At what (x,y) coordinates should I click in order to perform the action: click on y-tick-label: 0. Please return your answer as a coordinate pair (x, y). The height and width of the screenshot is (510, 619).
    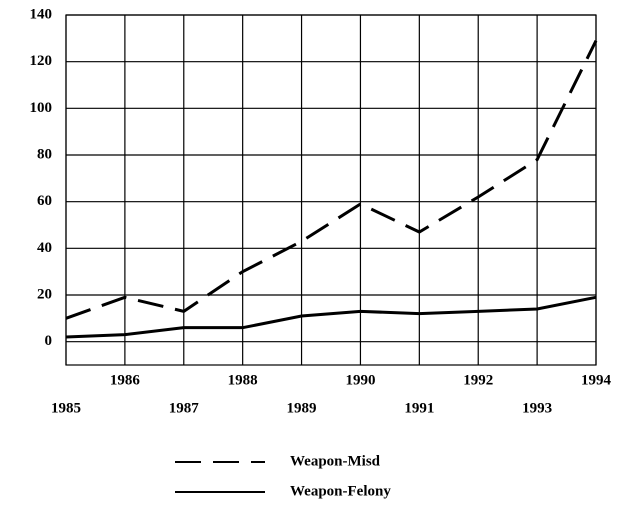
    Looking at the image, I should click on (49, 341).